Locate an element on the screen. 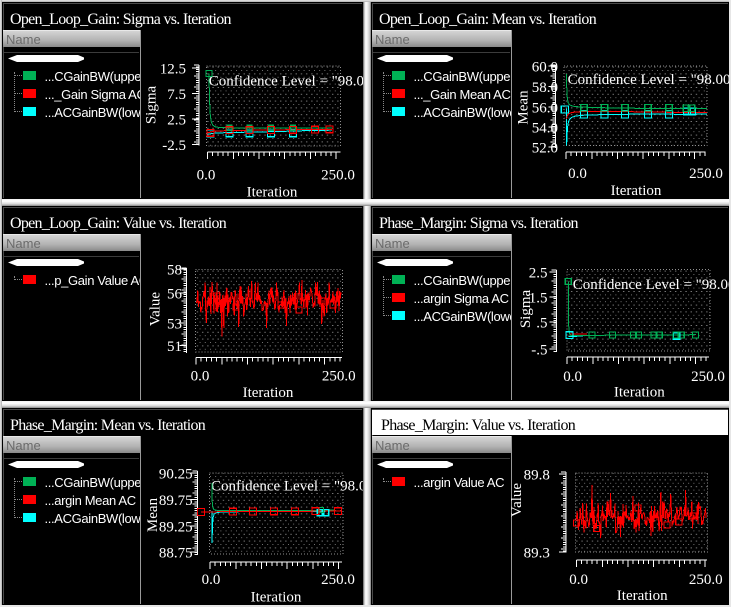 This screenshot has width=731, height=607. svg-text: 88.75 is located at coordinates (176, 554).